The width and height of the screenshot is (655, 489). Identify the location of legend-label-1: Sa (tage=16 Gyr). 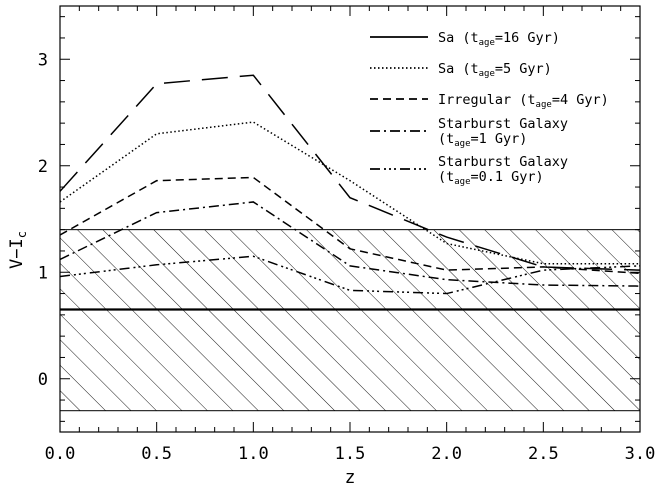
(499, 39).